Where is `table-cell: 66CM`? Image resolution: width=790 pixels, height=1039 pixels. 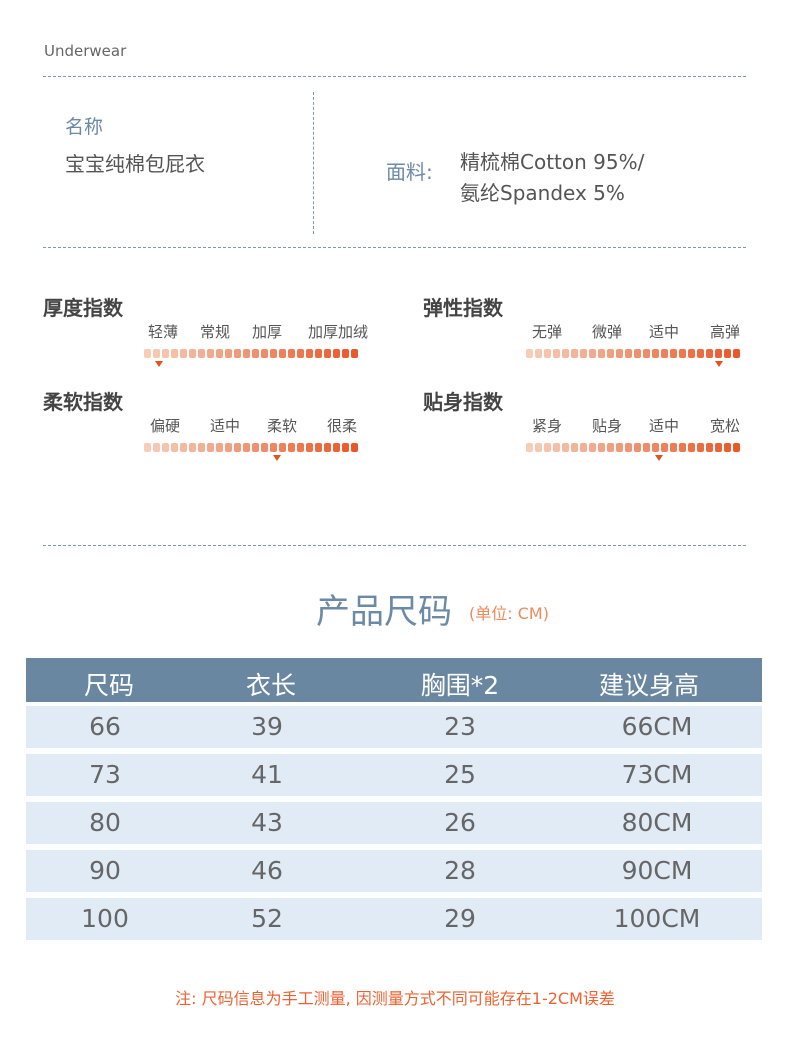
table-cell: 66CM is located at coordinates (657, 726).